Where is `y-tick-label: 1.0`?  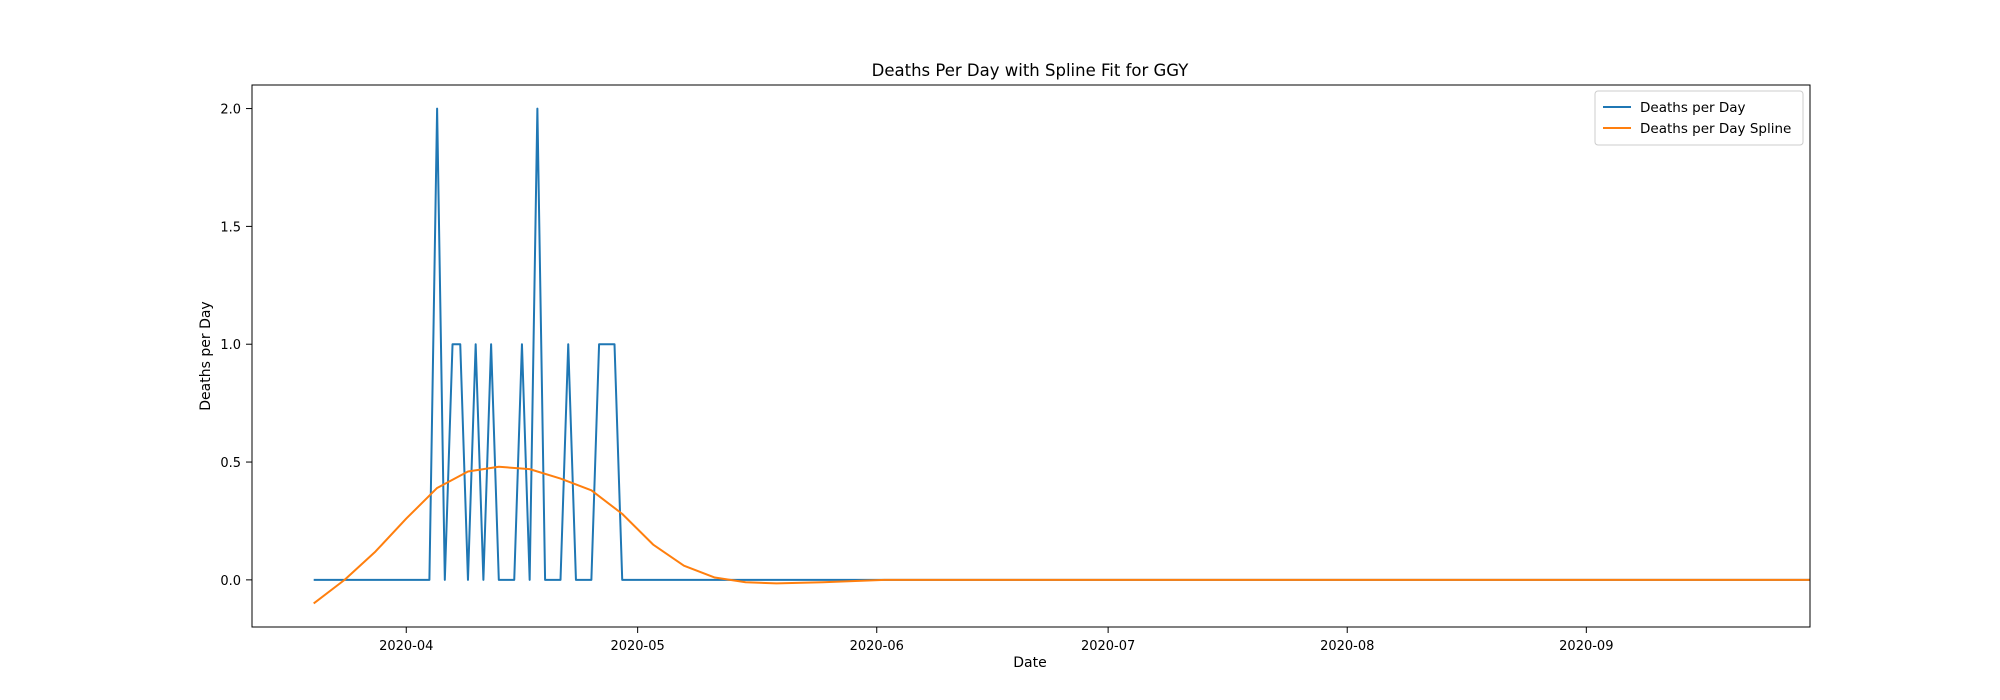 y-tick-label: 1.0 is located at coordinates (230, 345).